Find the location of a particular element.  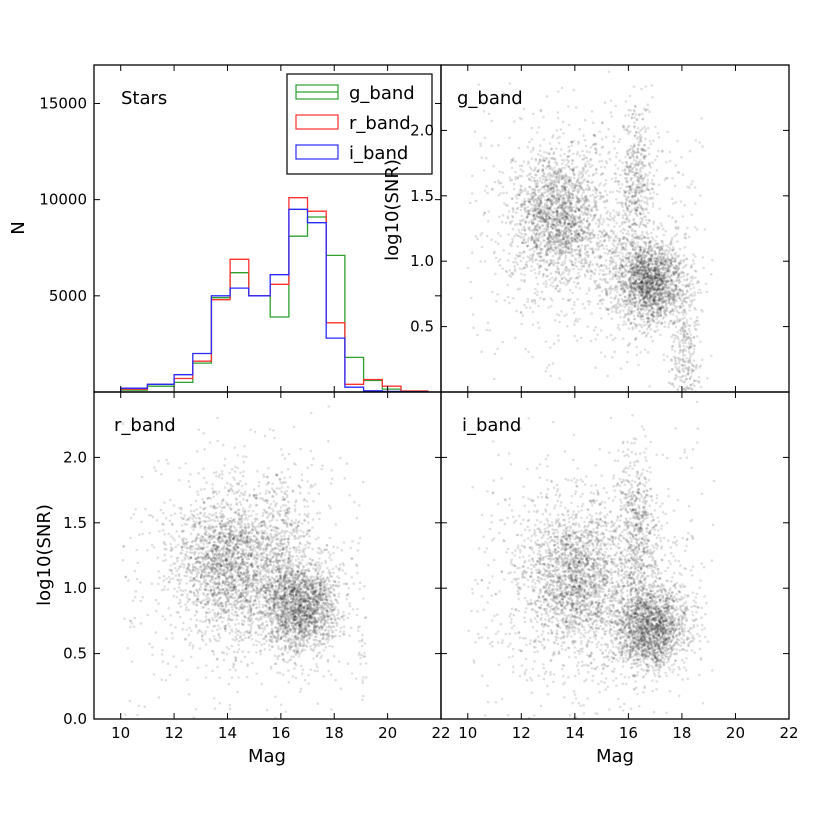

legend-patch-g-band is located at coordinates (317, 92).